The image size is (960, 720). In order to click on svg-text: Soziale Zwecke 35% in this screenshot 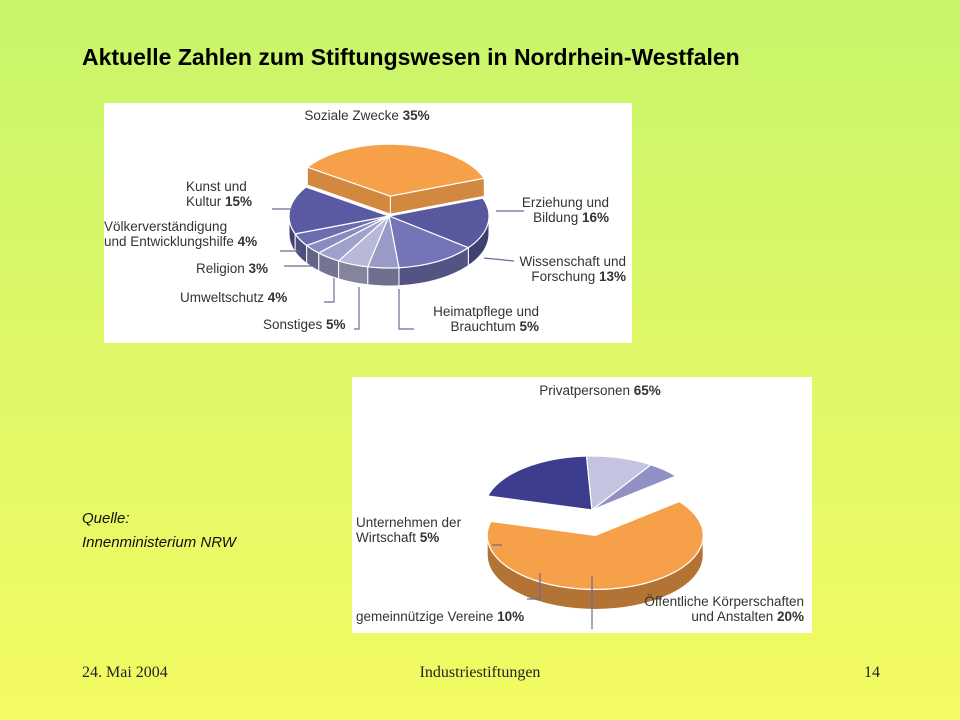, I will do `click(366, 115)`.